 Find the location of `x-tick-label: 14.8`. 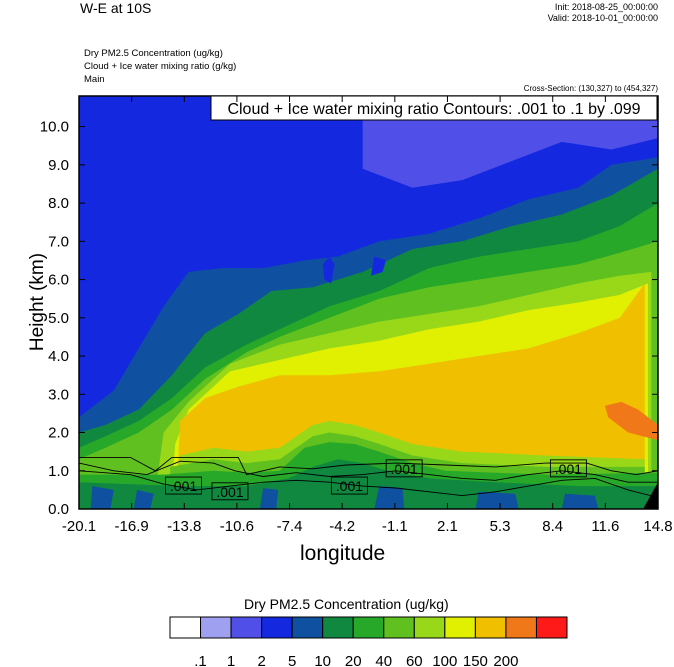

x-tick-label: 14.8 is located at coordinates (657, 526).